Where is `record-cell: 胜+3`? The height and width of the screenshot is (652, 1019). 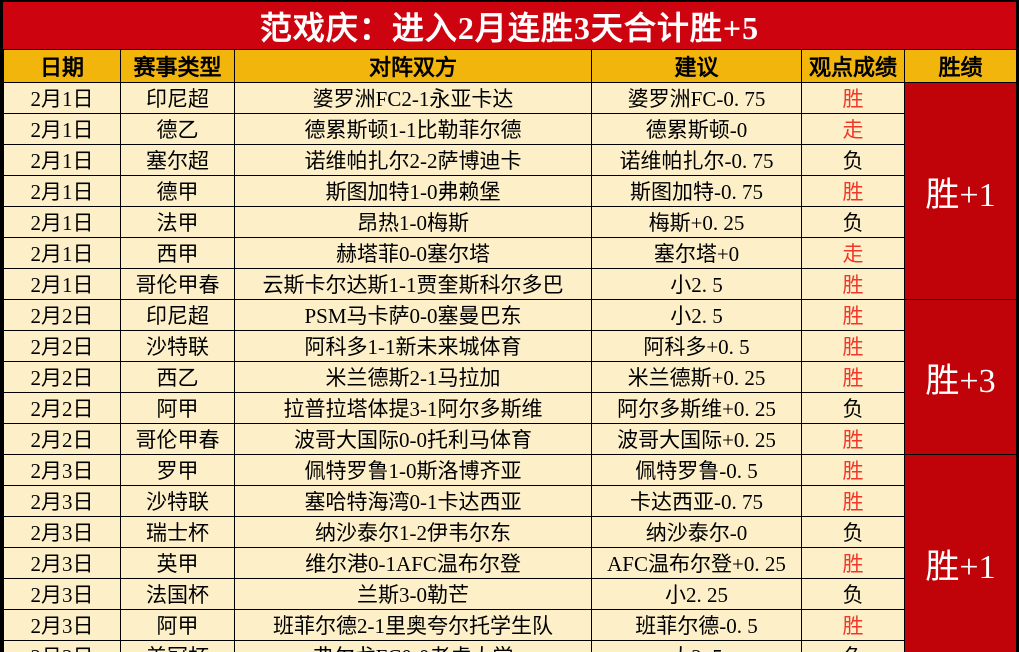
record-cell: 胜+3 is located at coordinates (960, 377).